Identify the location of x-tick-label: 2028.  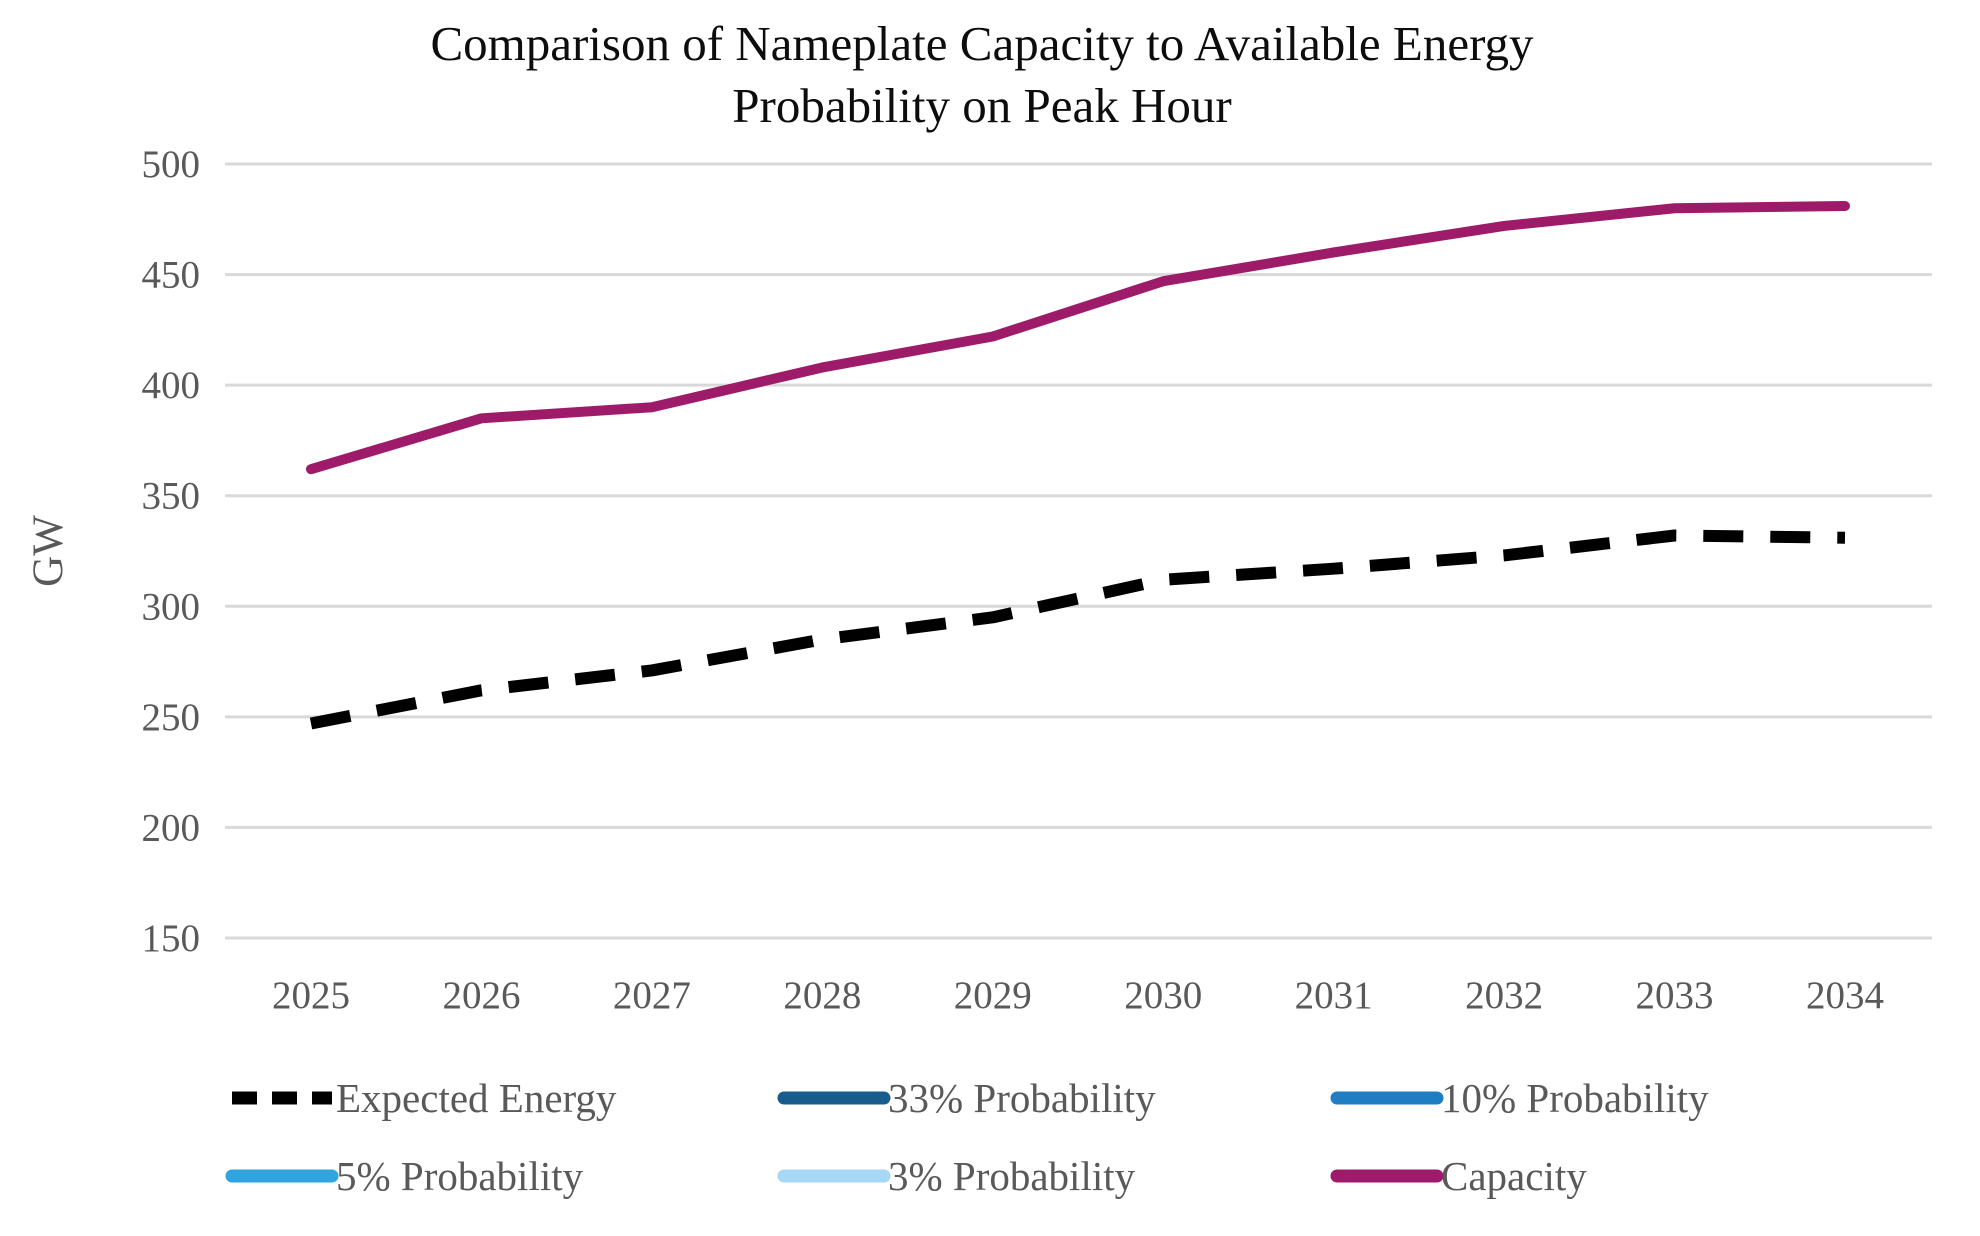
(822, 995).